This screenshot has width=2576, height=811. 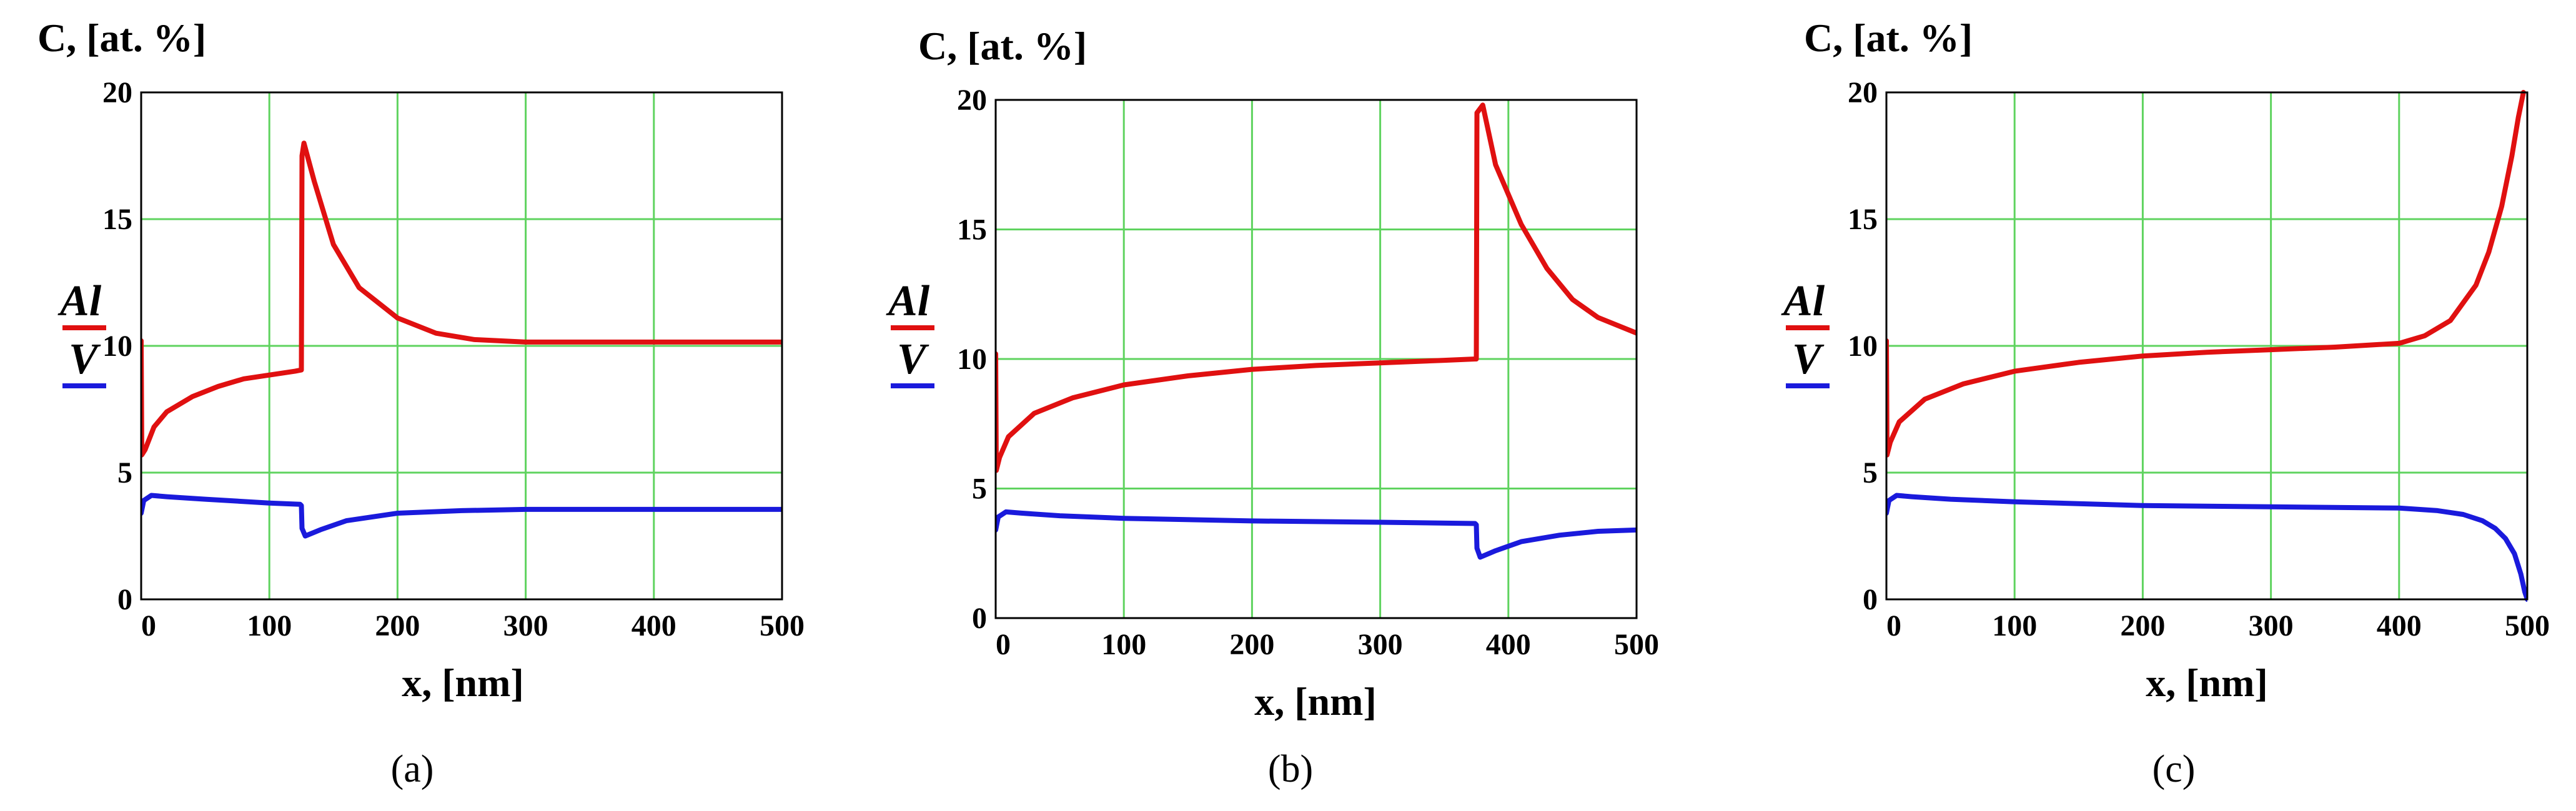 I want to click on panel-caption: (a), so click(x=412, y=769).